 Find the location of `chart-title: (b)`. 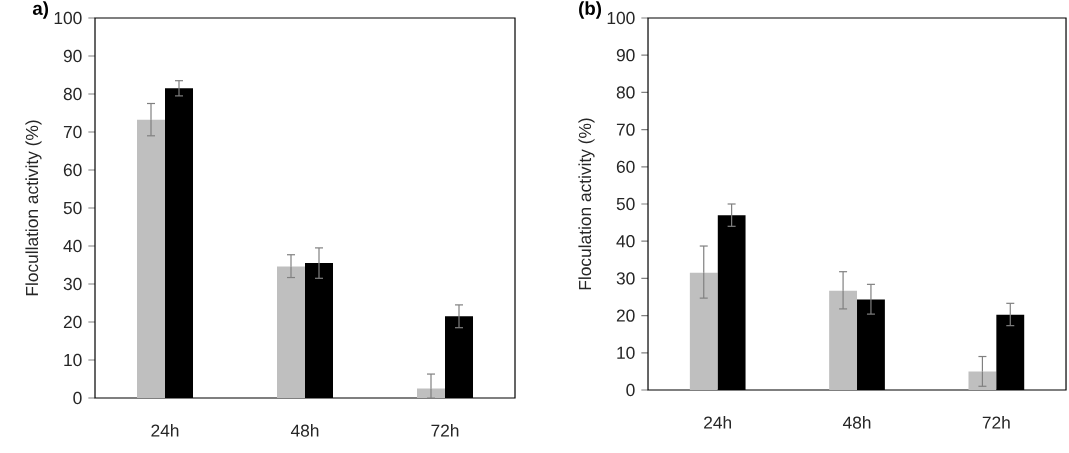

chart-title: (b) is located at coordinates (590, 10).